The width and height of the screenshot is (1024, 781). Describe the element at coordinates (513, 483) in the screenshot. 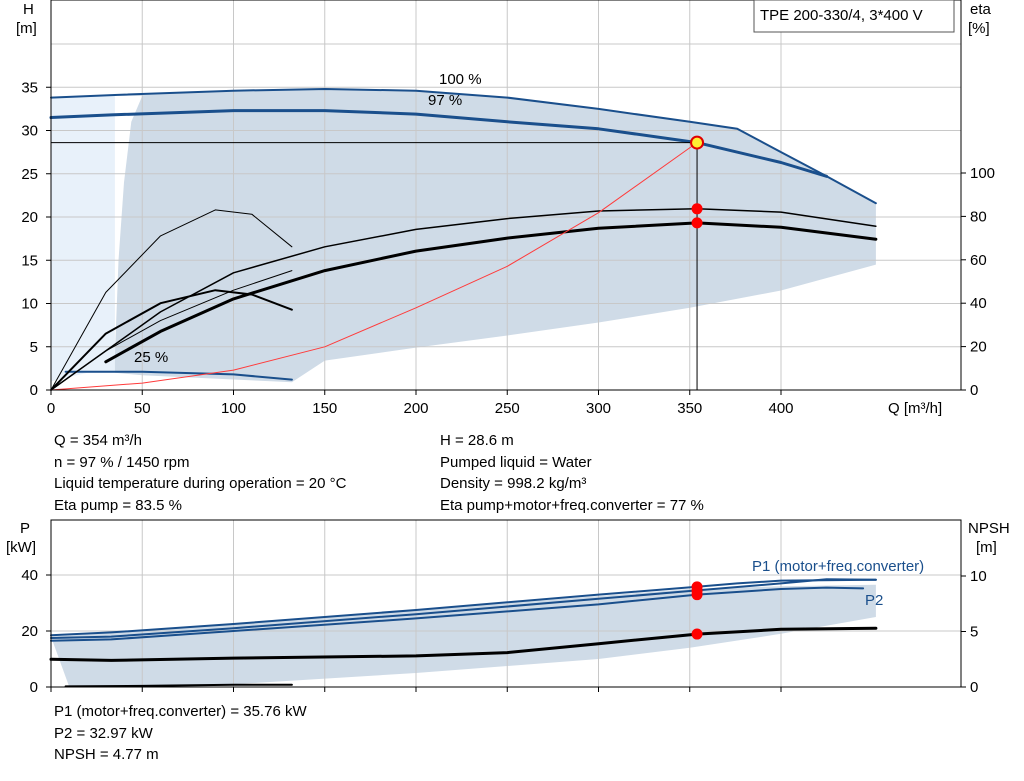

I see `info-density: Density = 998.2 kg/m³` at that location.